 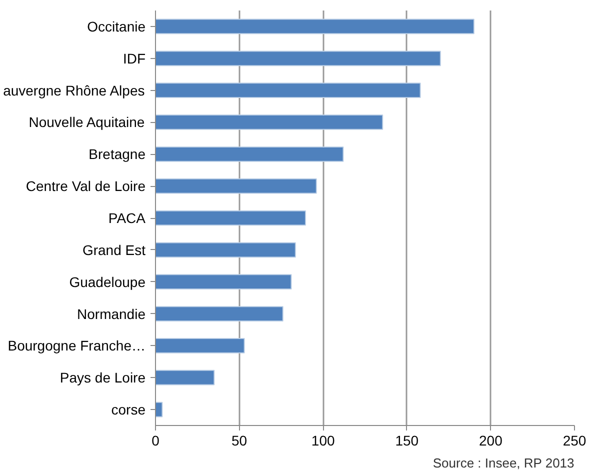 I want to click on y-tick-label: PACA, so click(x=127, y=218).